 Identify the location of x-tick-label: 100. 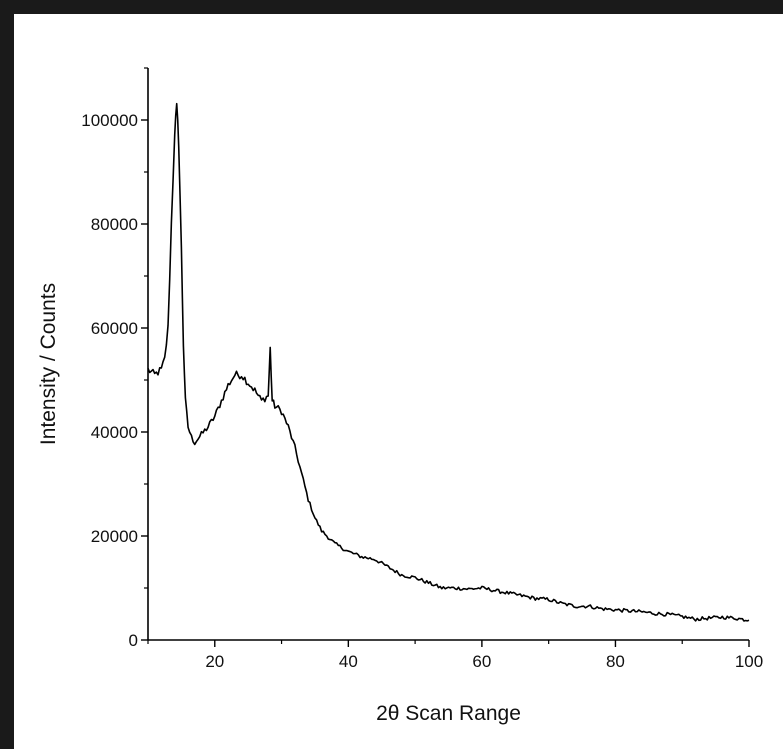
(749, 661).